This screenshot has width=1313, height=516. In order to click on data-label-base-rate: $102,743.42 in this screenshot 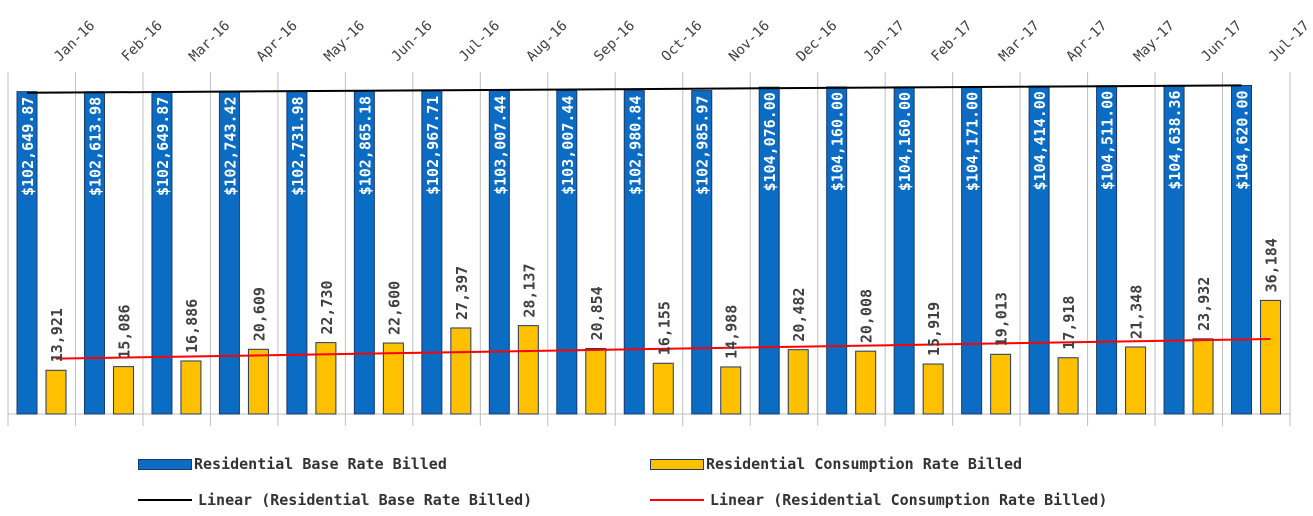, I will do `click(230, 145)`.